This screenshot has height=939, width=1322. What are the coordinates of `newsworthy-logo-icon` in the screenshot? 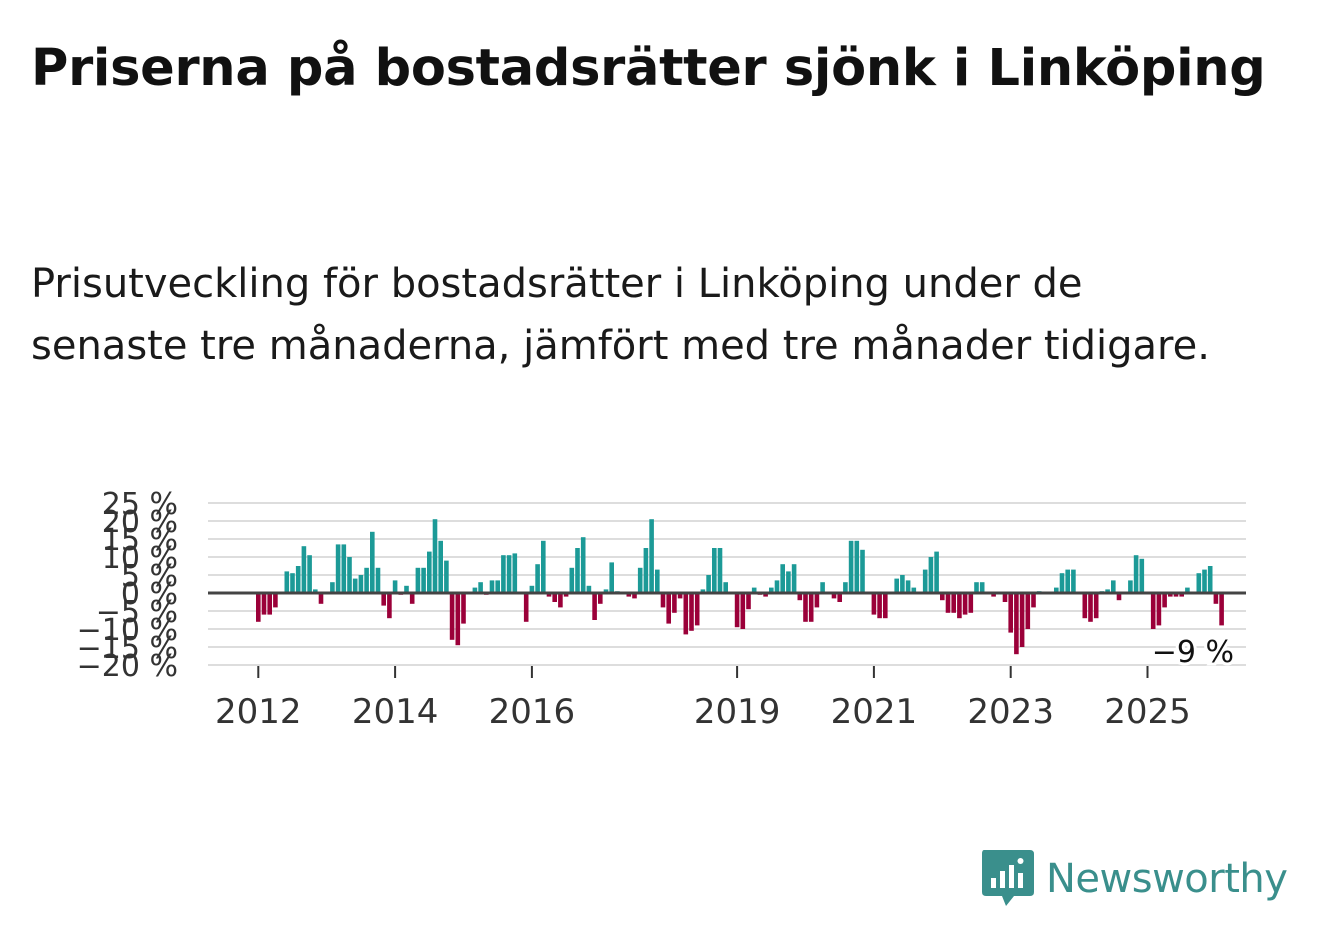 It's located at (1008, 878).